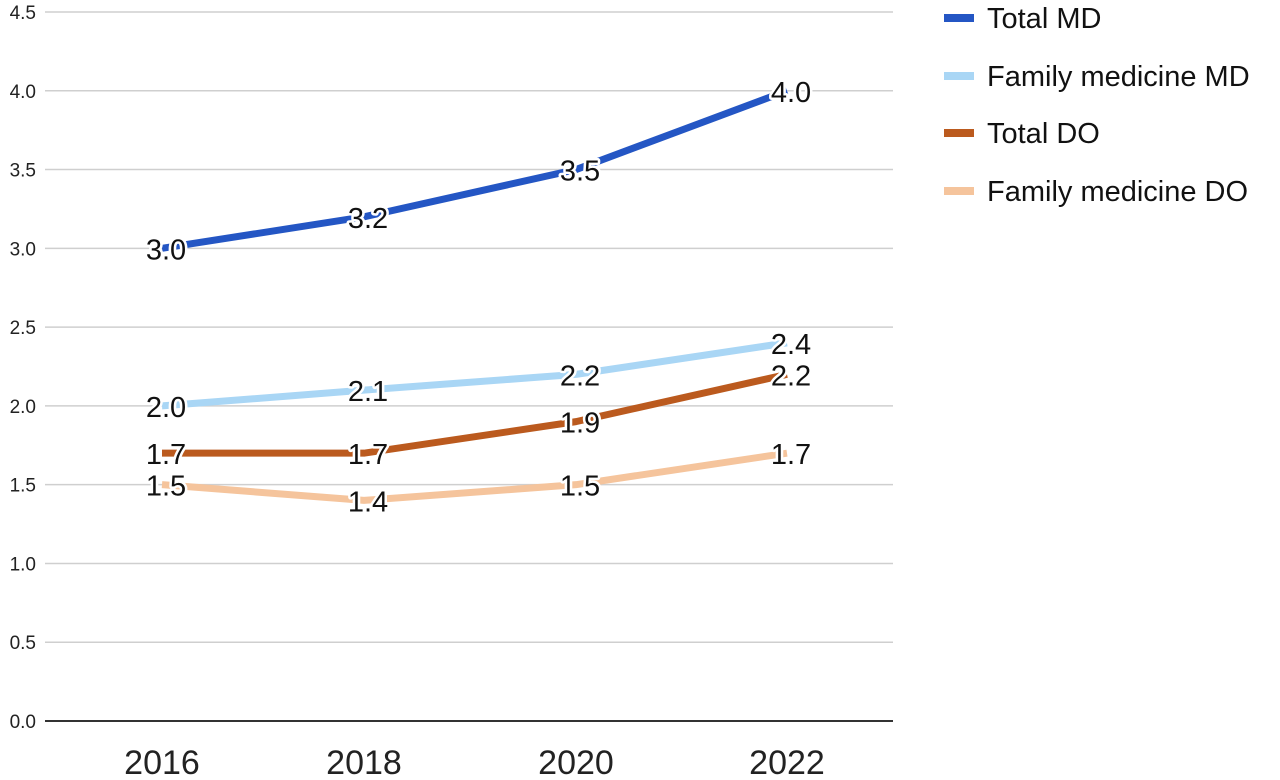 This screenshot has height=780, width=1280. What do you see at coordinates (1117, 192) in the screenshot?
I see `legend-label: Family medicine DO` at bounding box center [1117, 192].